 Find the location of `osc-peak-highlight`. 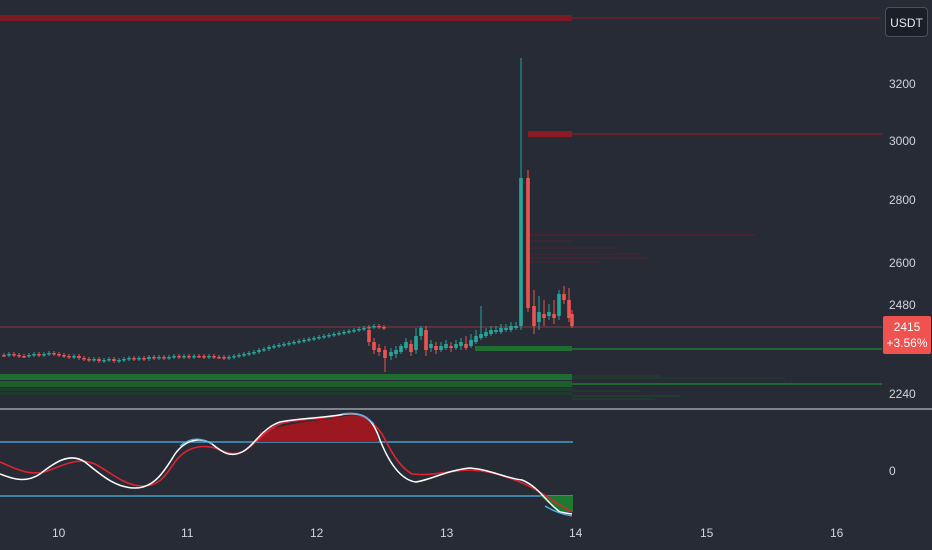

osc-peak-highlight is located at coordinates (358, 418).